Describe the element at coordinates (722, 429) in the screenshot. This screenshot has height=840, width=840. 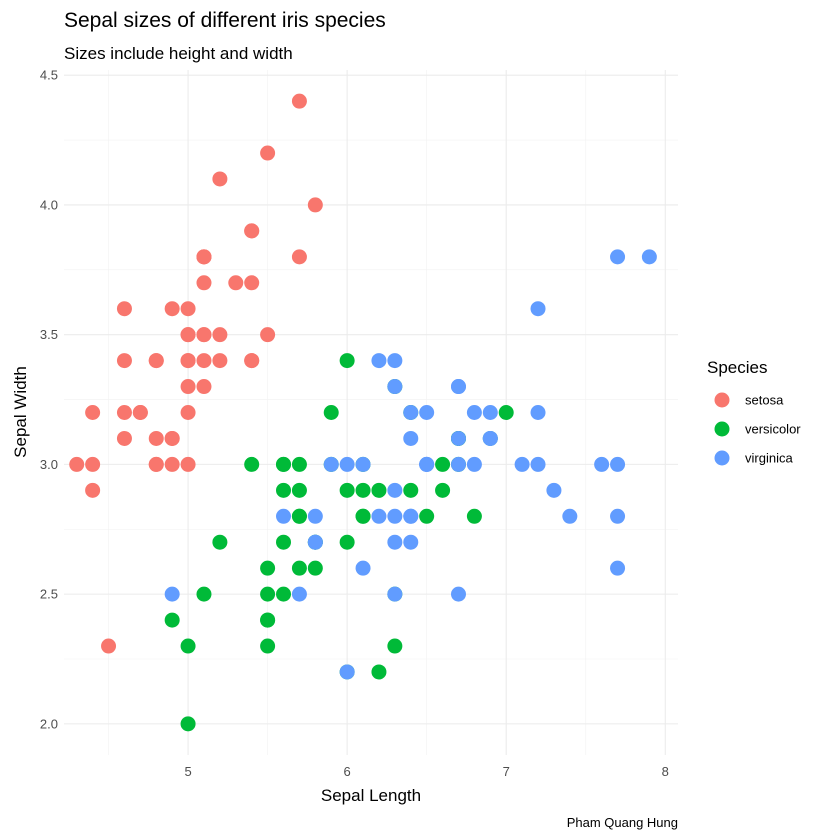
I see `legend-key-versicolor` at that location.